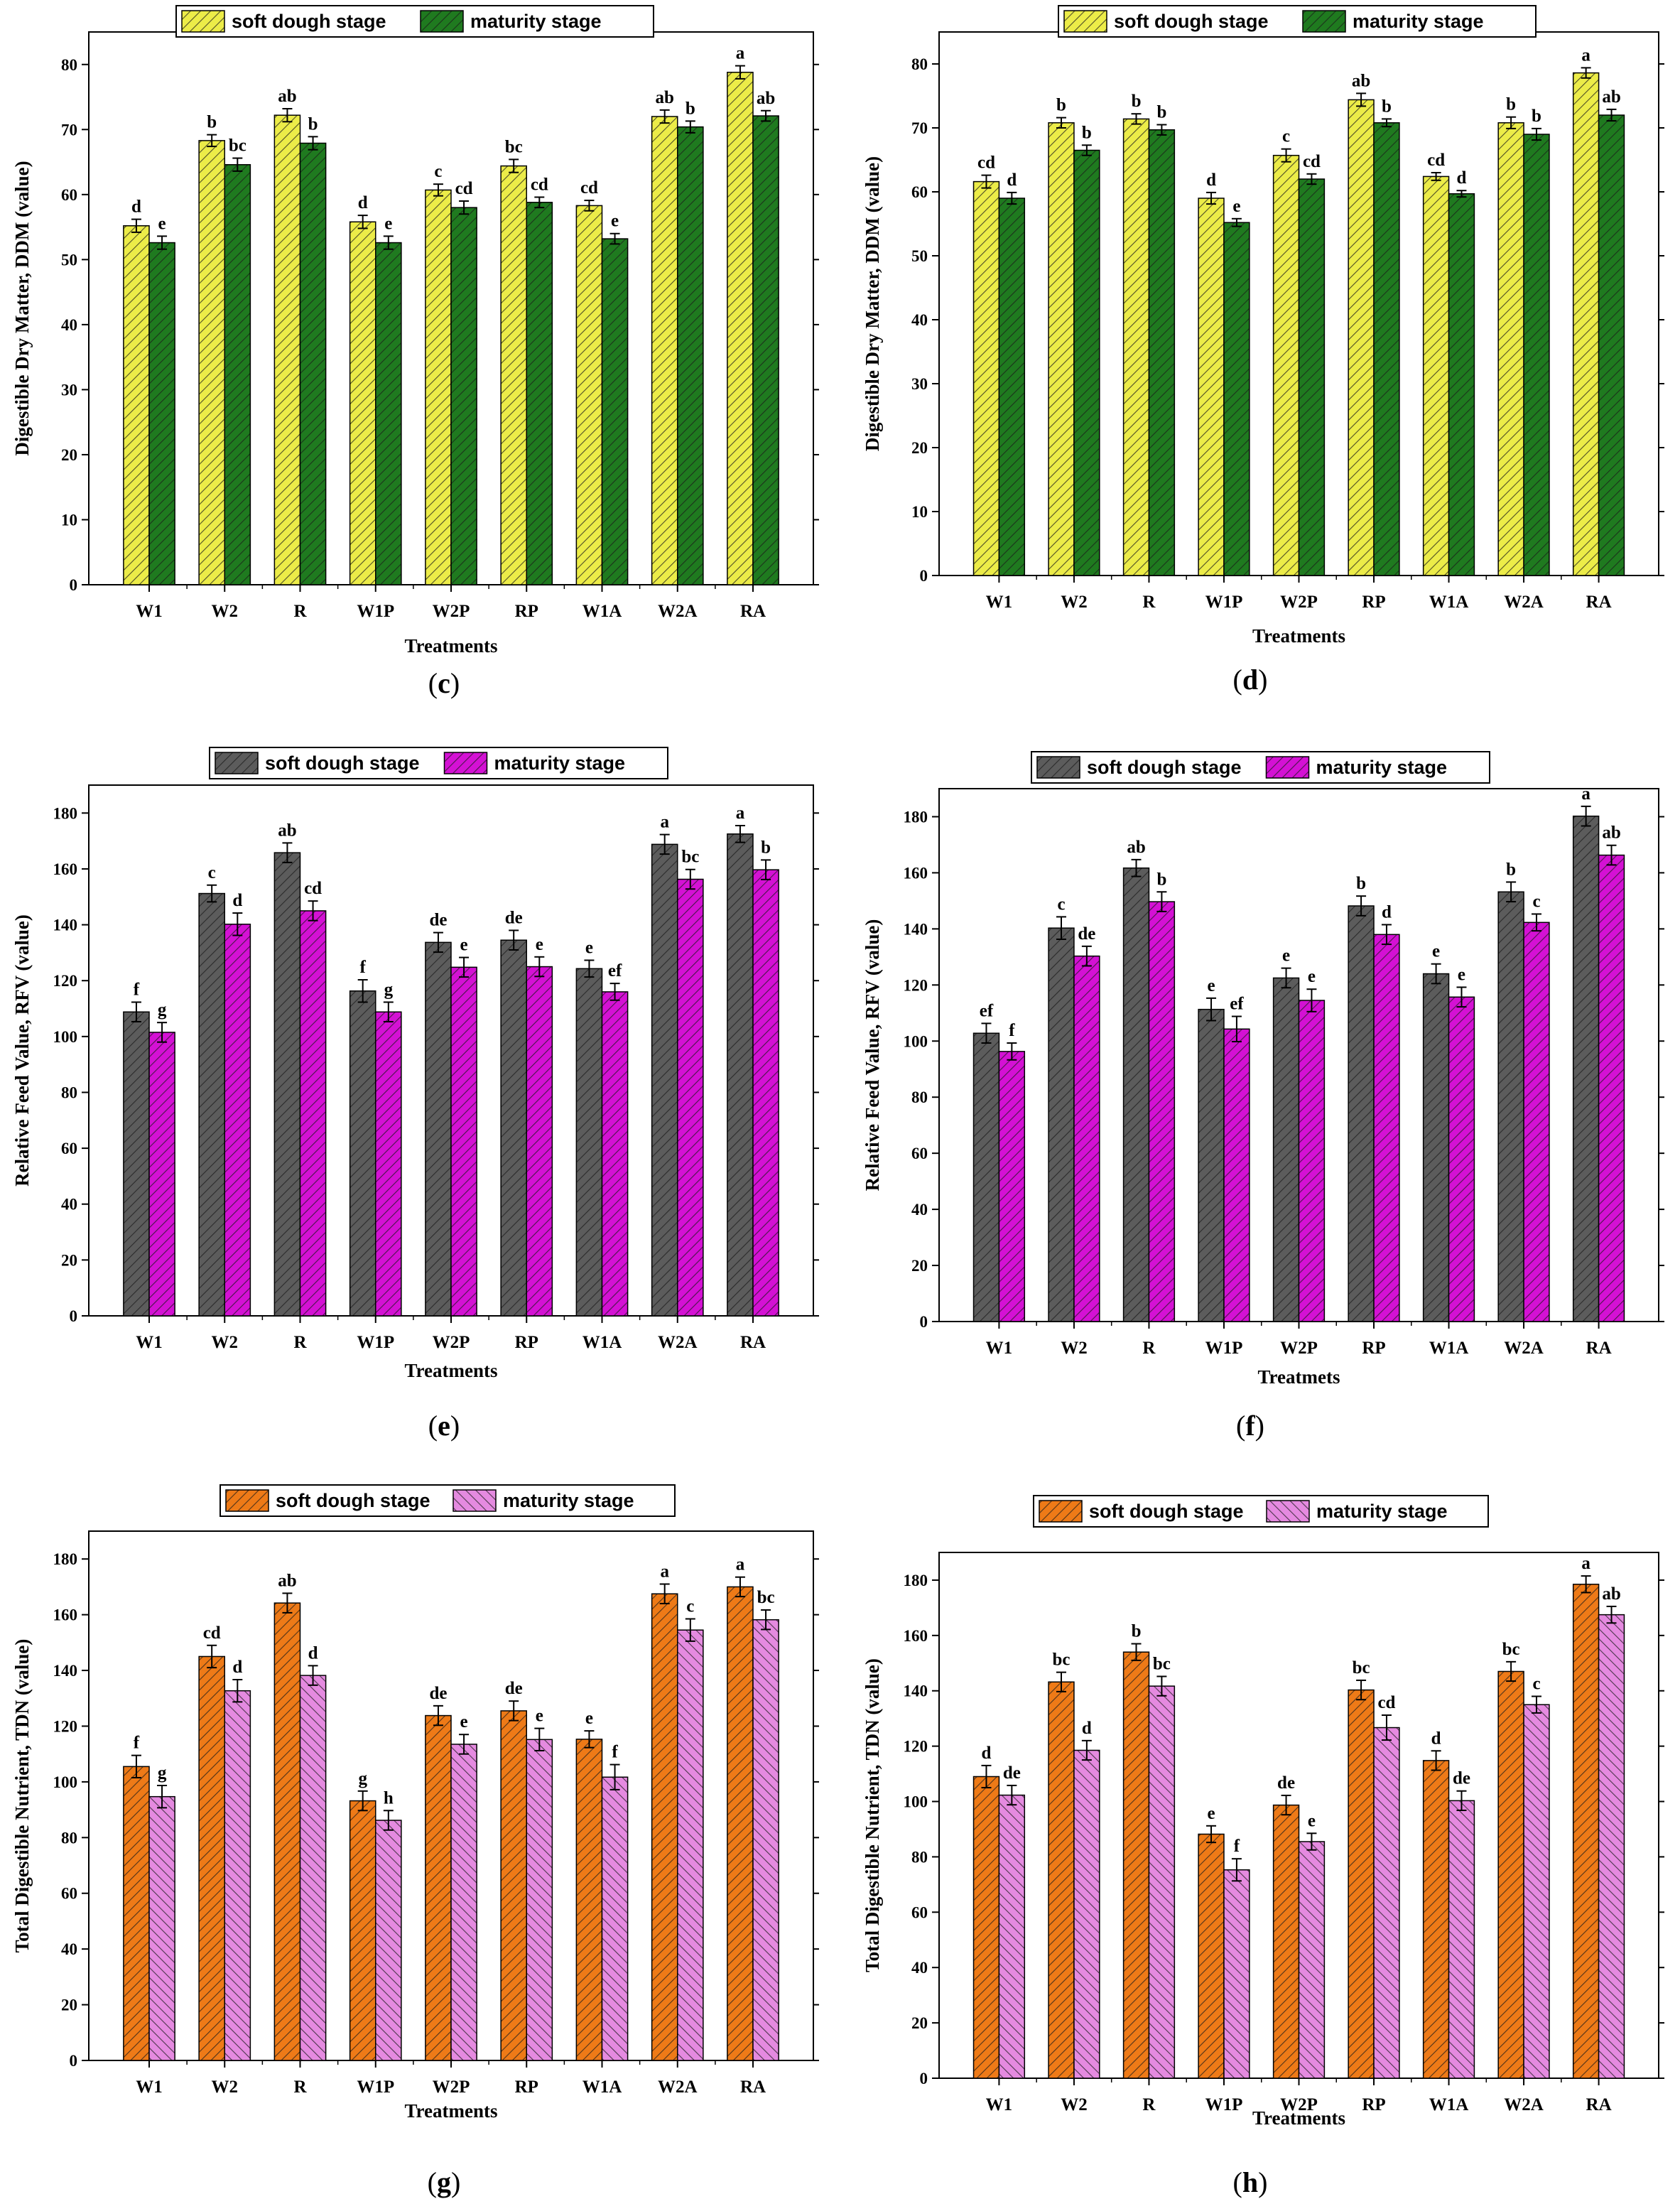 The image size is (1680, 2199). What do you see at coordinates (924, 576) in the screenshot?
I see `y-tick-label: 0` at bounding box center [924, 576].